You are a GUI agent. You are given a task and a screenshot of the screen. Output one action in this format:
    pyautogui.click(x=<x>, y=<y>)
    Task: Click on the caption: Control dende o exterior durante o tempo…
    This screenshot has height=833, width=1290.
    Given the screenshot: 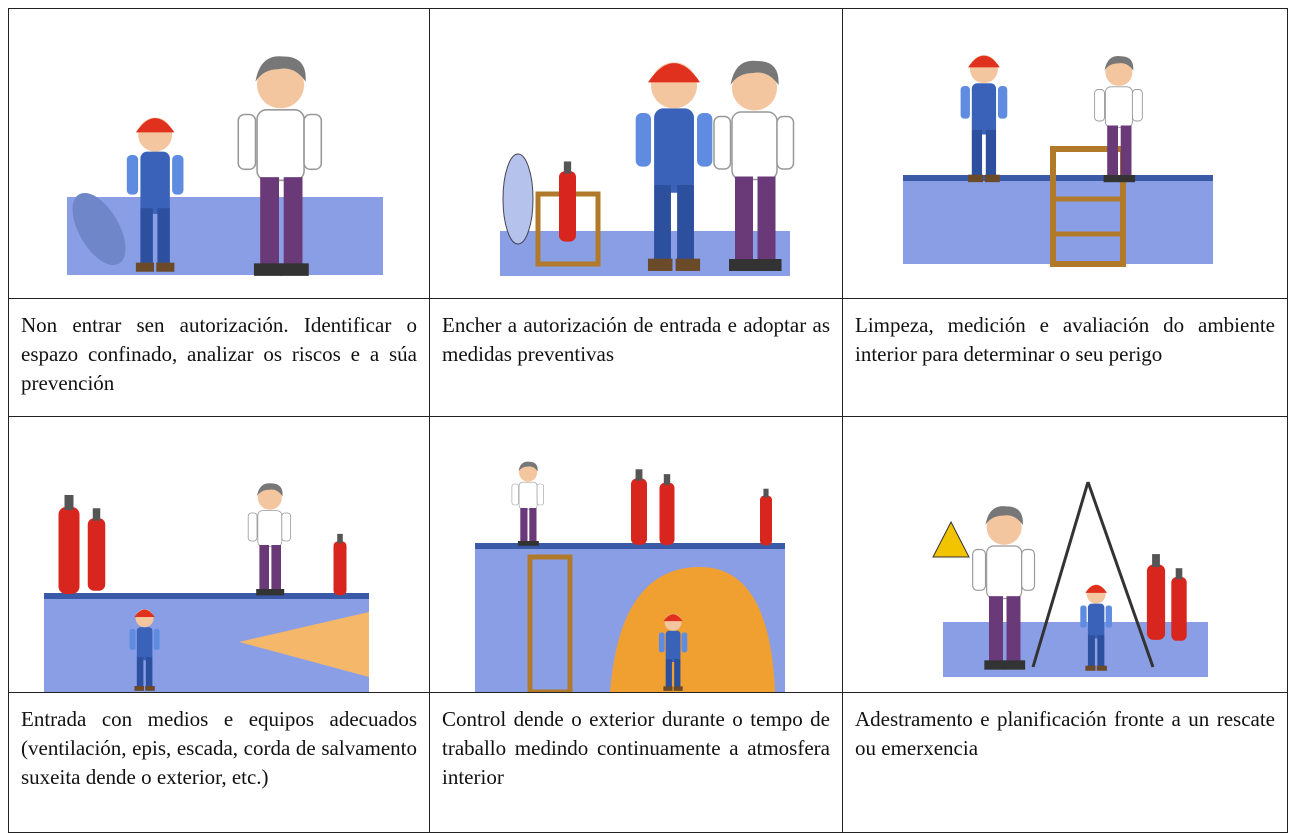 What is the action you would take?
    pyautogui.click(x=636, y=762)
    